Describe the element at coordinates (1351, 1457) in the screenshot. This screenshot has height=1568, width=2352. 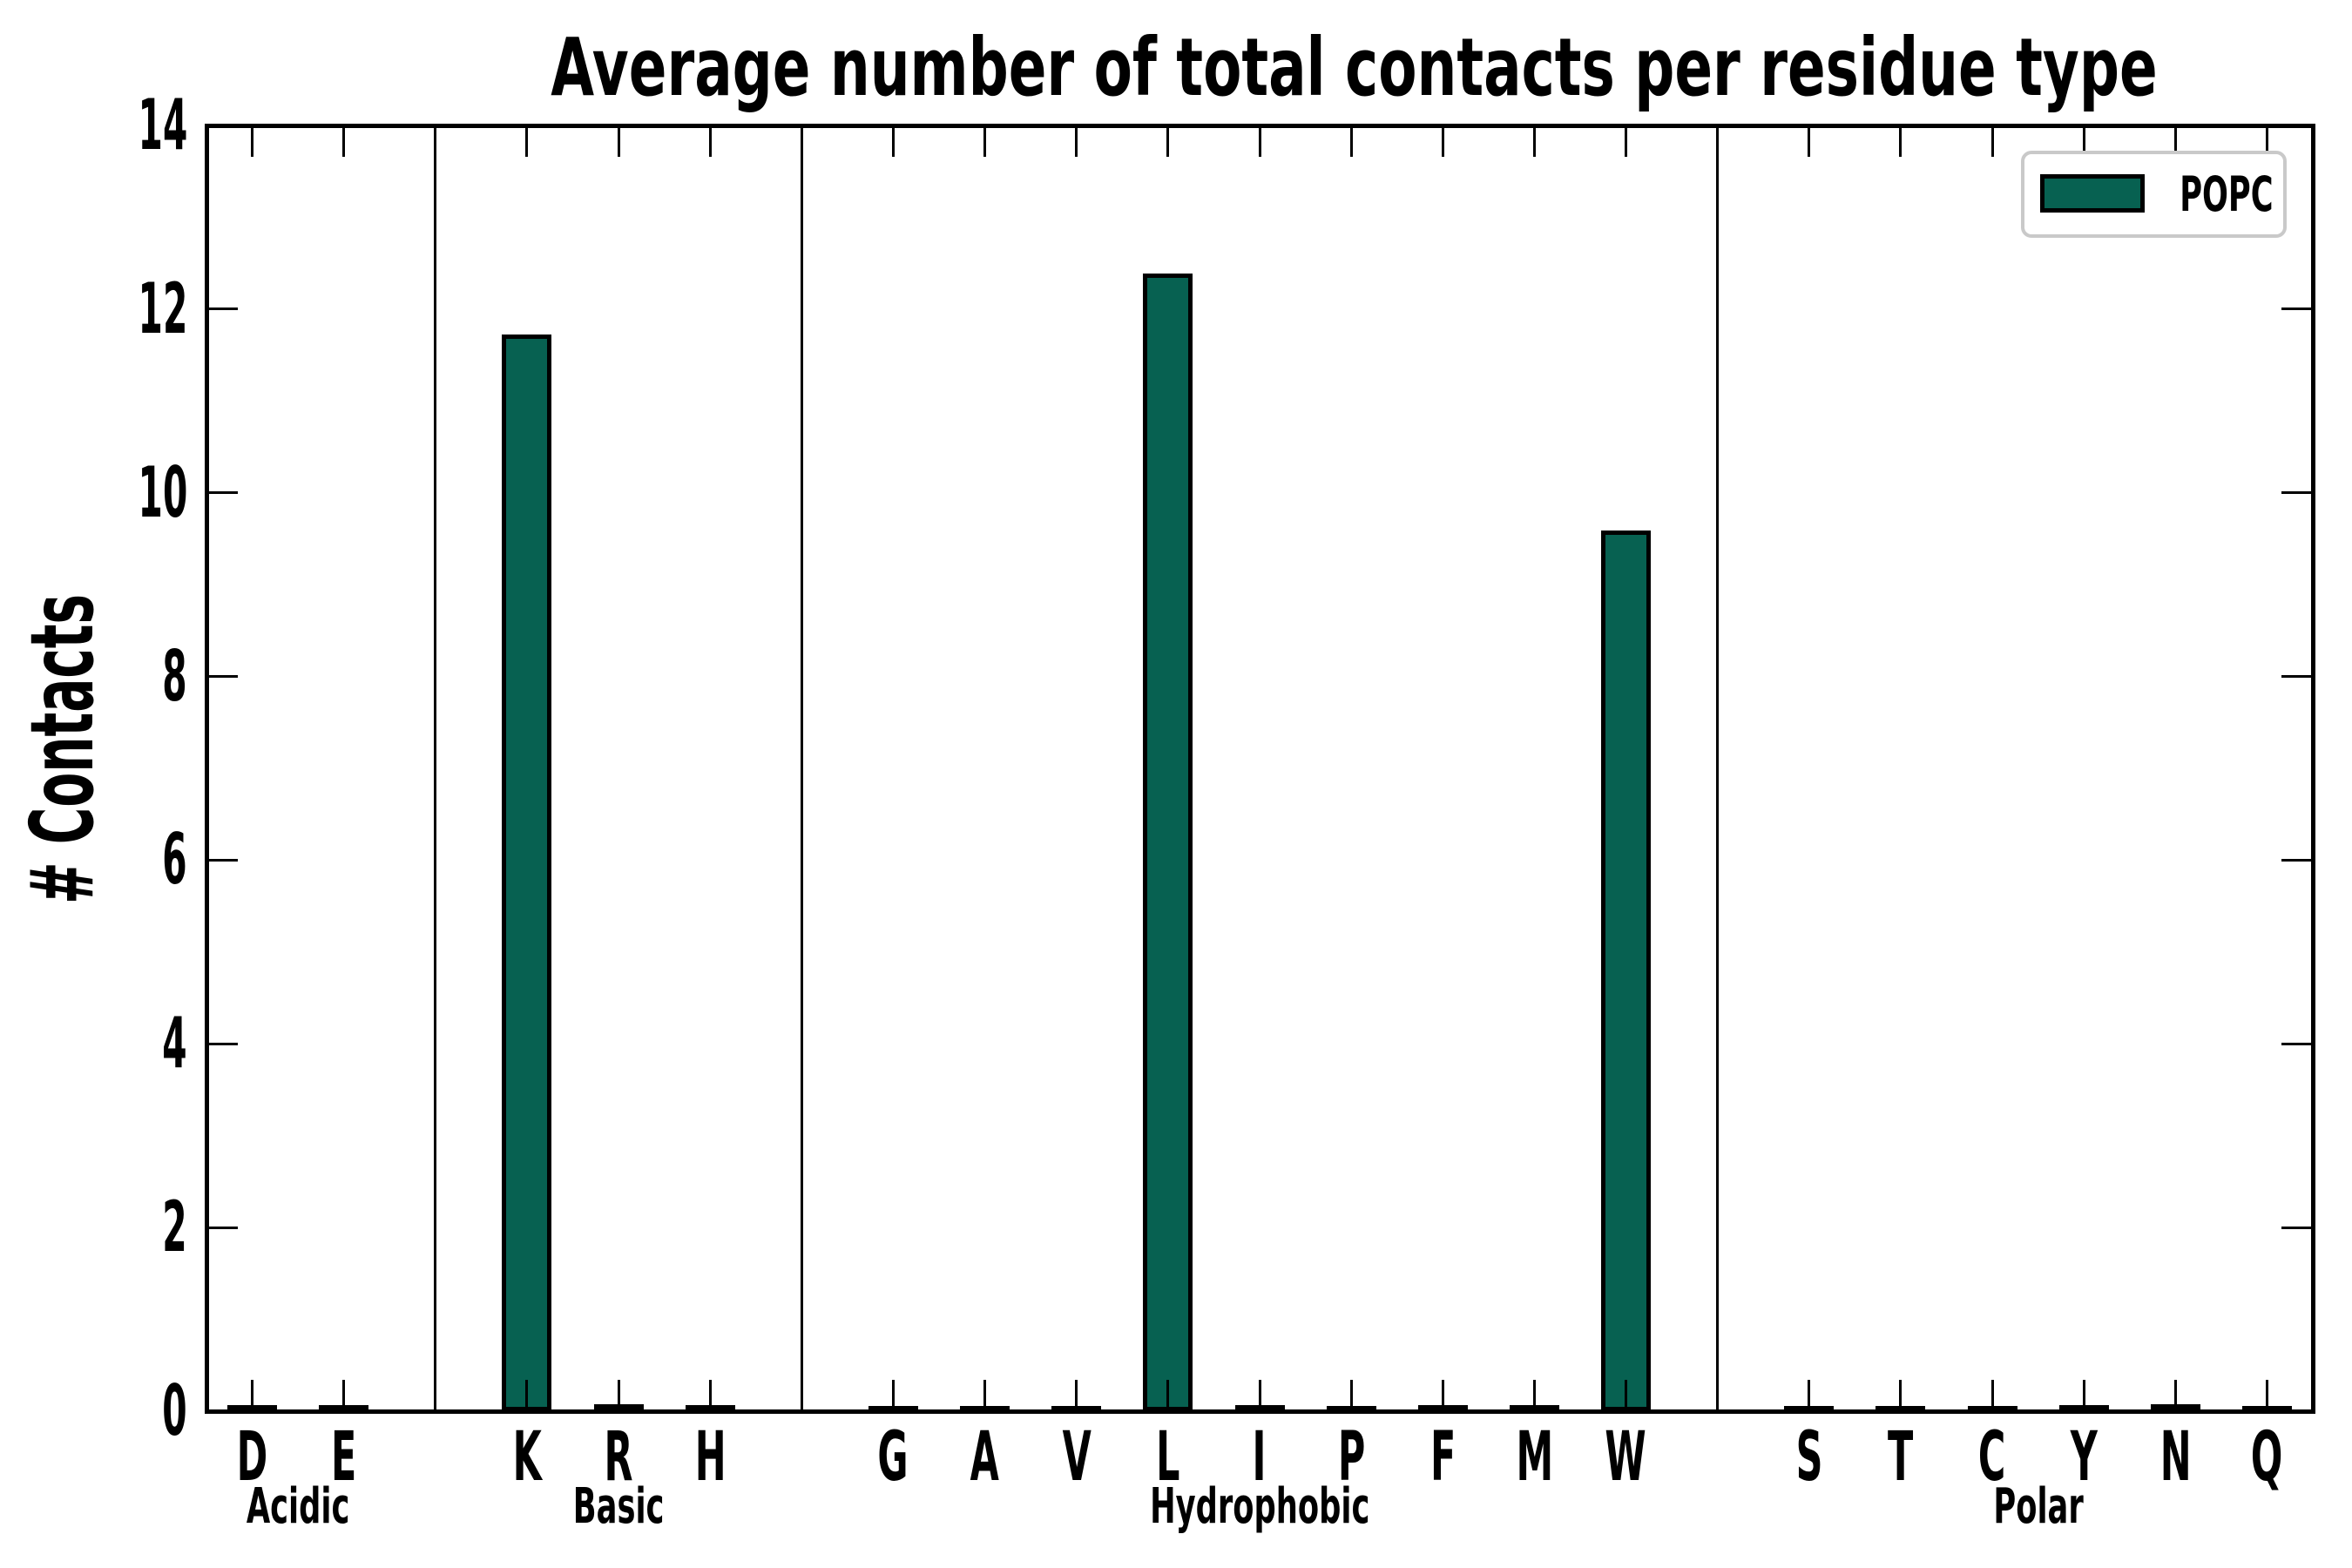
I see `x-tick-label-P: P` at that location.